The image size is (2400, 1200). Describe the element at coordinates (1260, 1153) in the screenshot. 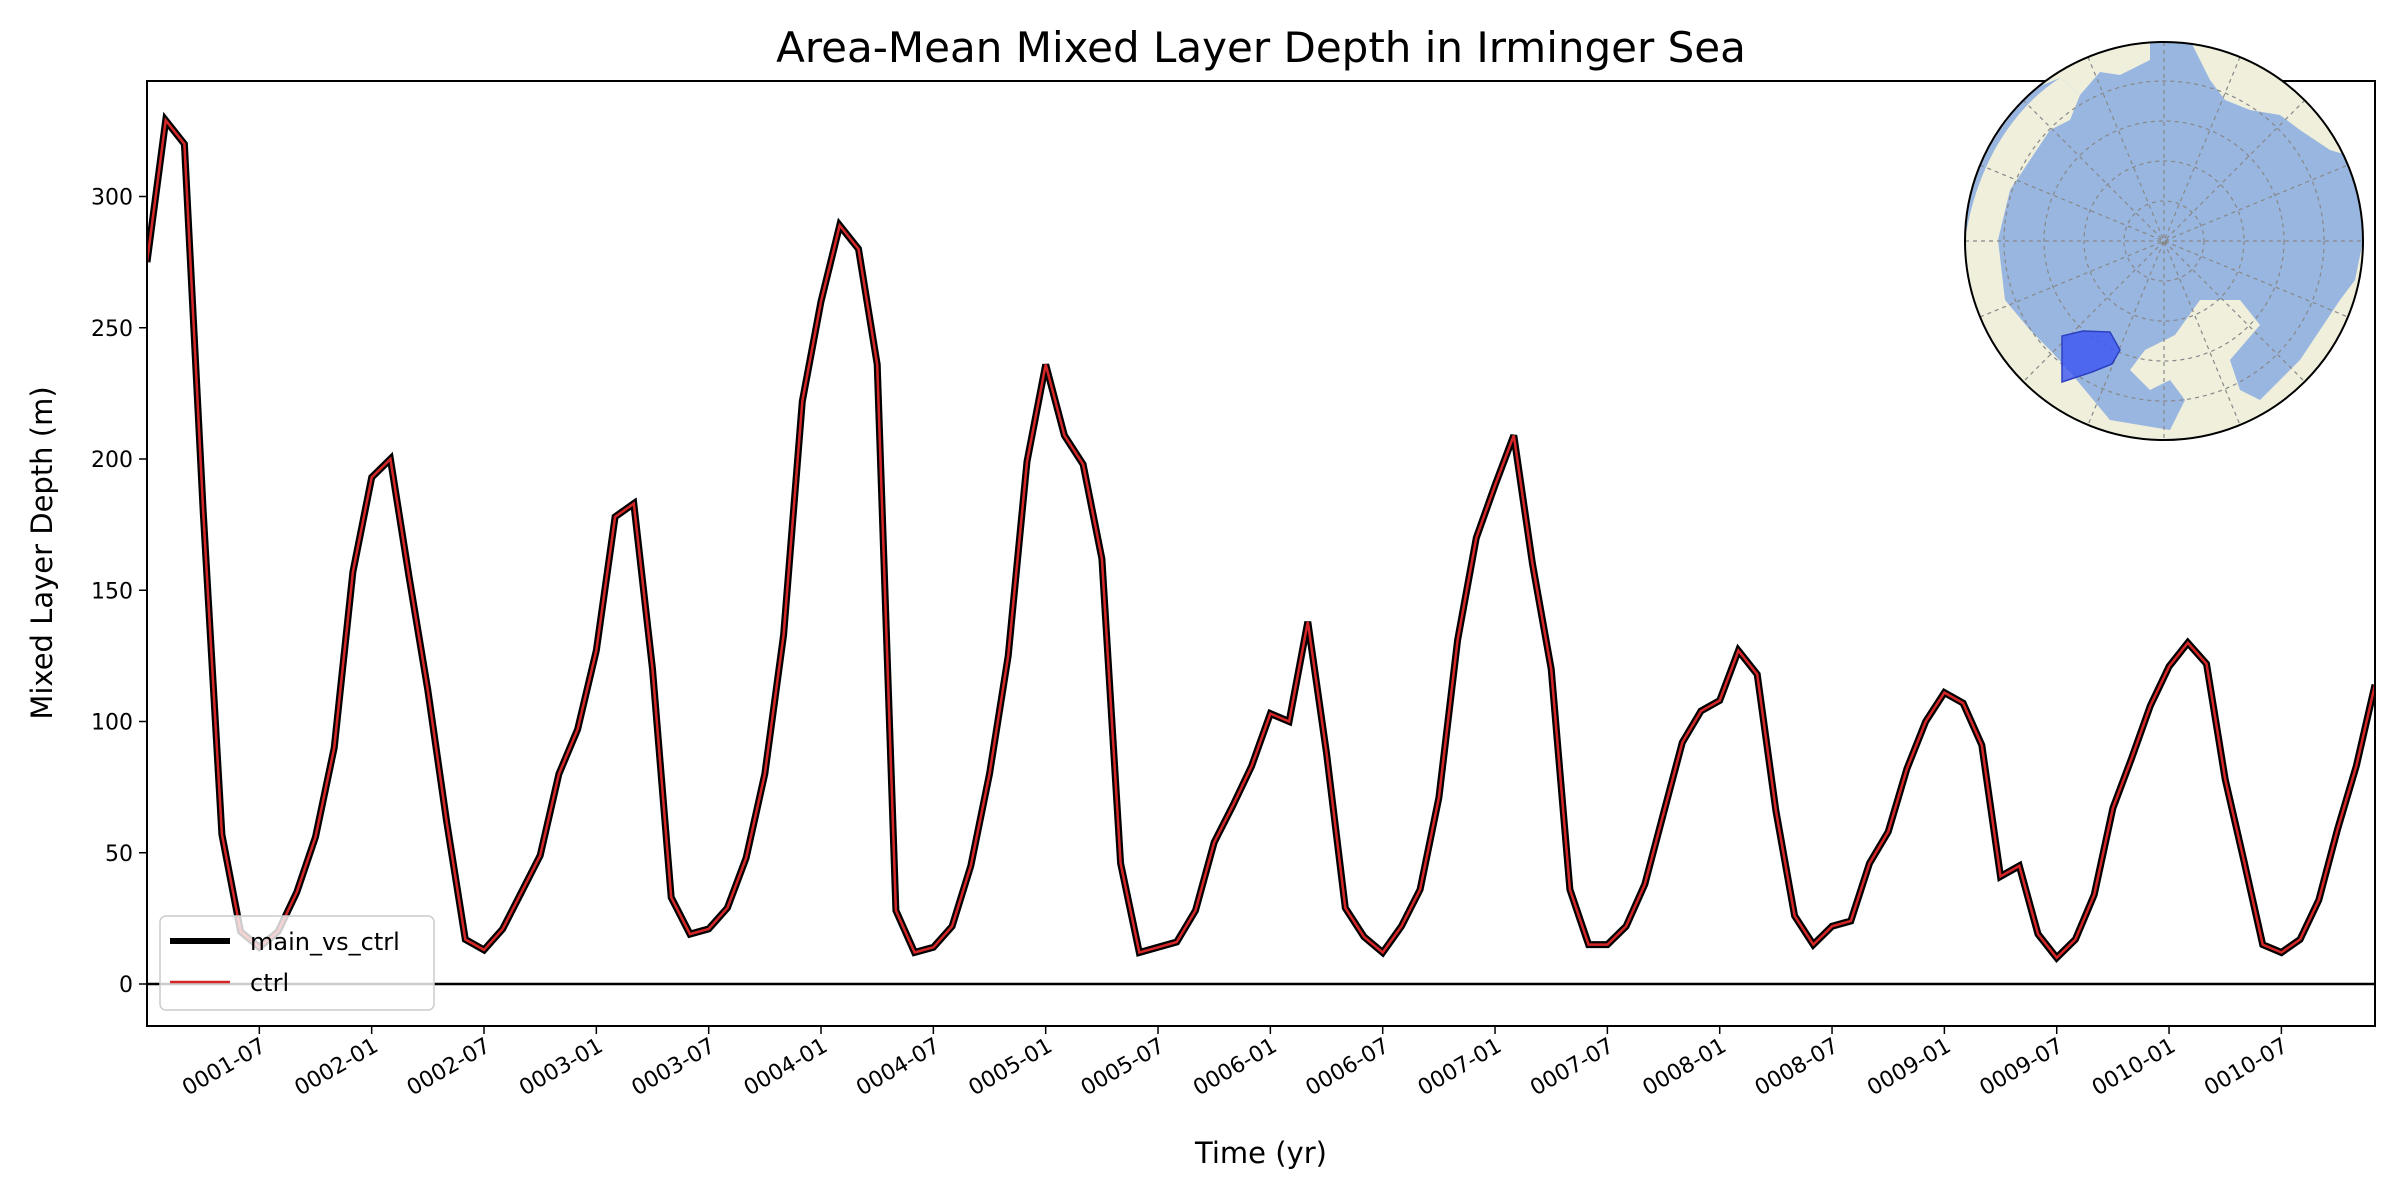

I see `x-axis-title: Time (yr)` at that location.